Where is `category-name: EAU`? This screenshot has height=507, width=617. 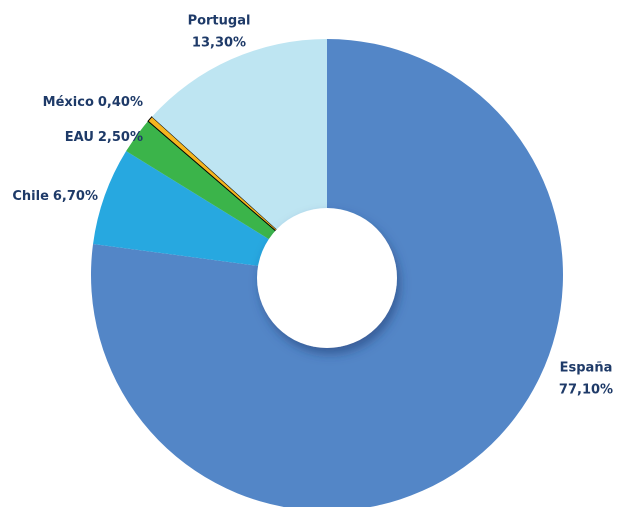
category-name: EAU is located at coordinates (79, 137).